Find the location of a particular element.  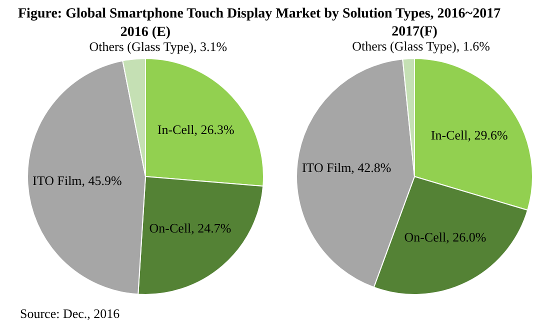

source-note: Source: Dec., 2016 is located at coordinates (70, 314).